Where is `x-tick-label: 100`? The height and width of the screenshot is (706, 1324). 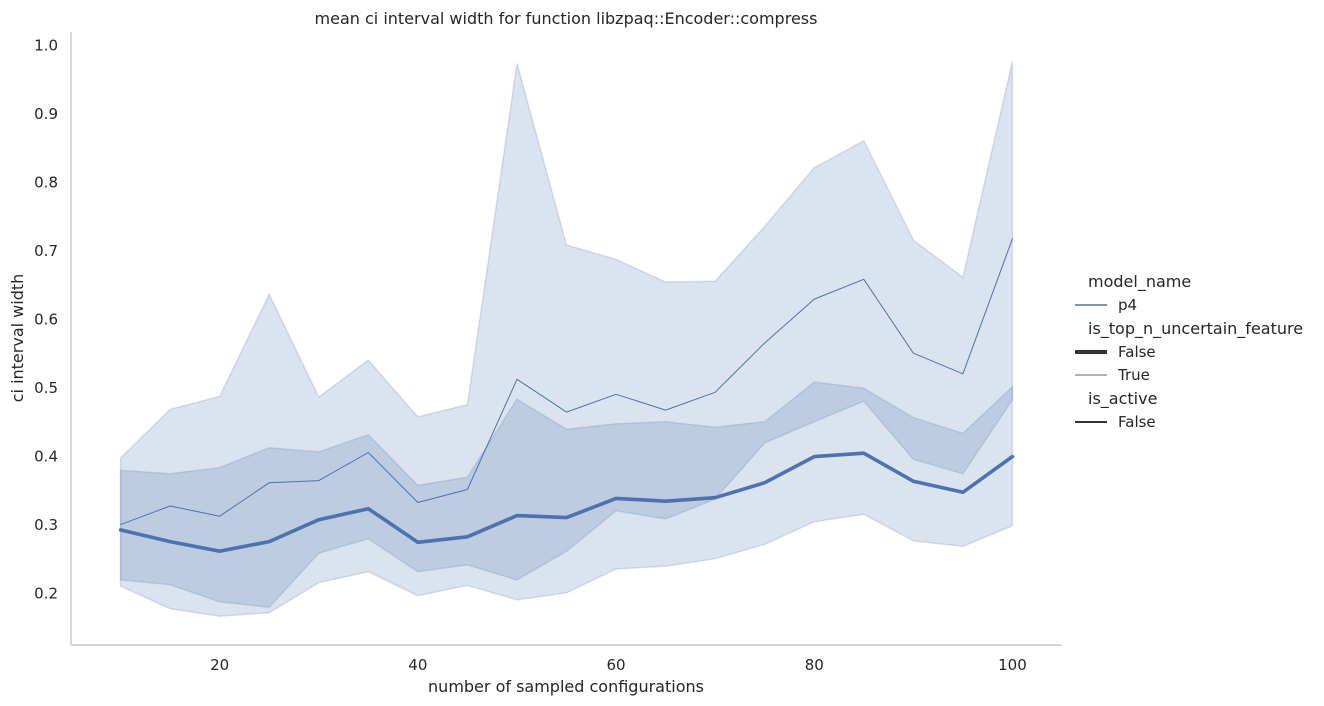 x-tick-label: 100 is located at coordinates (1012, 665).